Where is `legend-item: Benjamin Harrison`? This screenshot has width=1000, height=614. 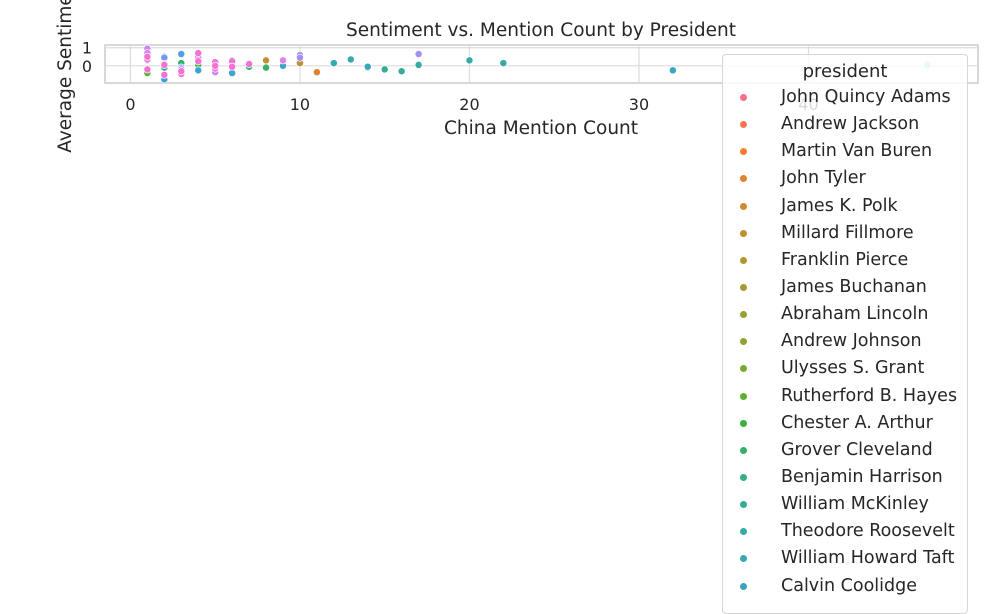
legend-item: Benjamin Harrison is located at coordinates (845, 477).